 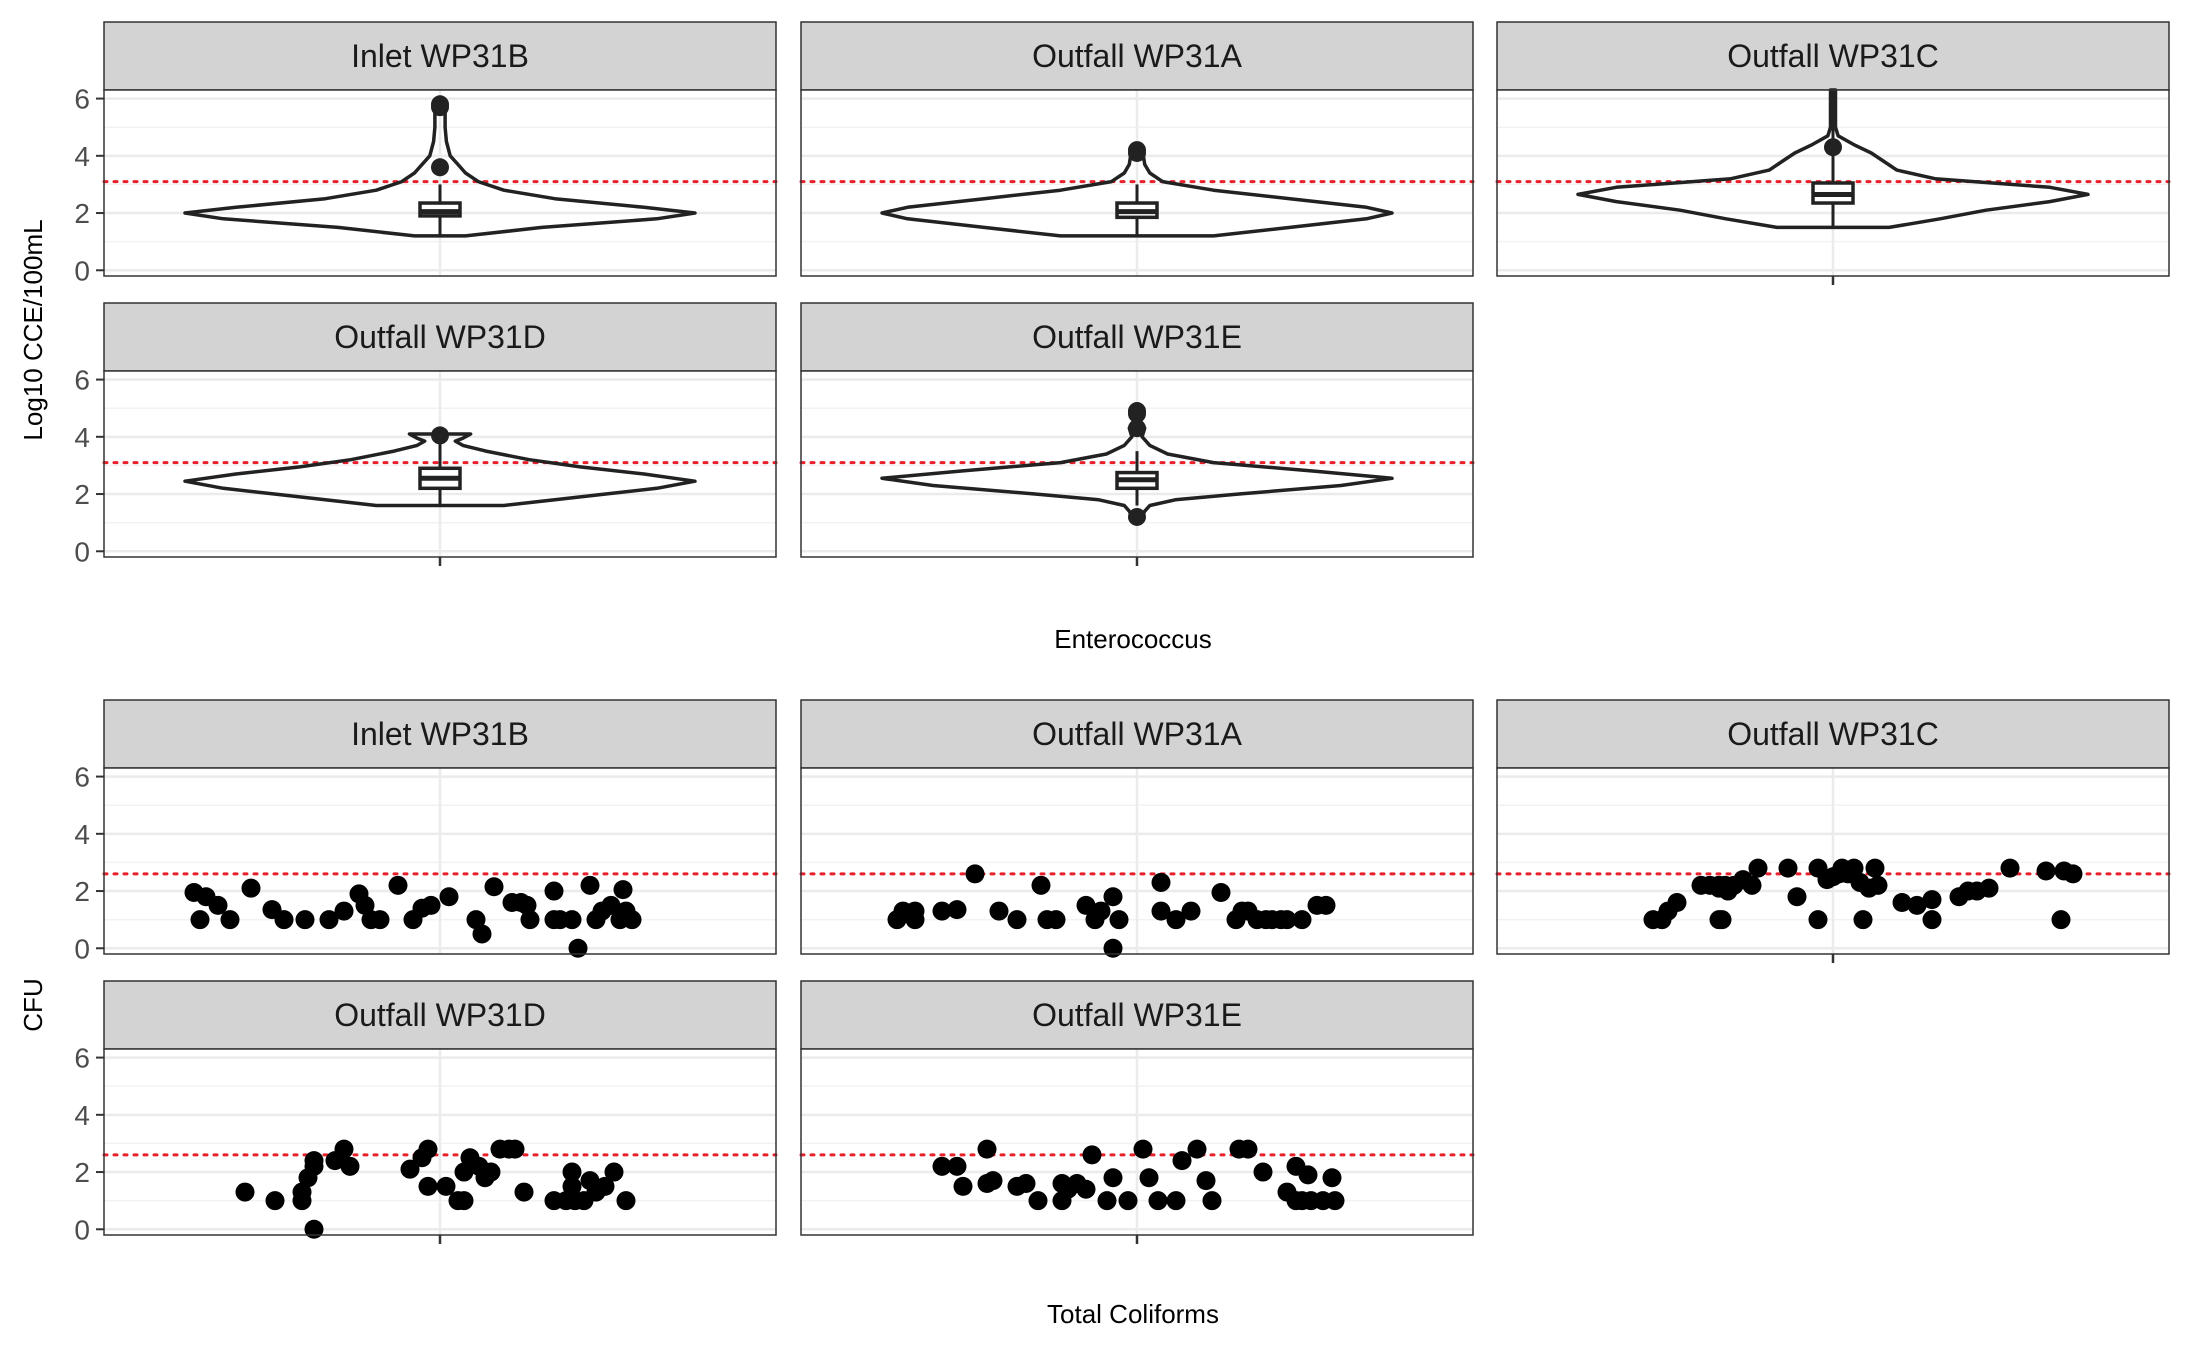 I want to click on bottom-x-axis-title: Total Coliforms, so click(x=1133, y=1314).